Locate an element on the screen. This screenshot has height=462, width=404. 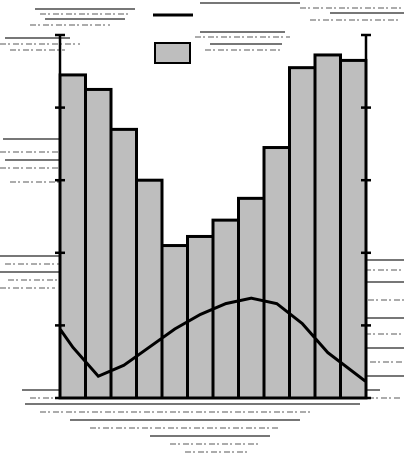
line-series is located at coordinates (212, 339).